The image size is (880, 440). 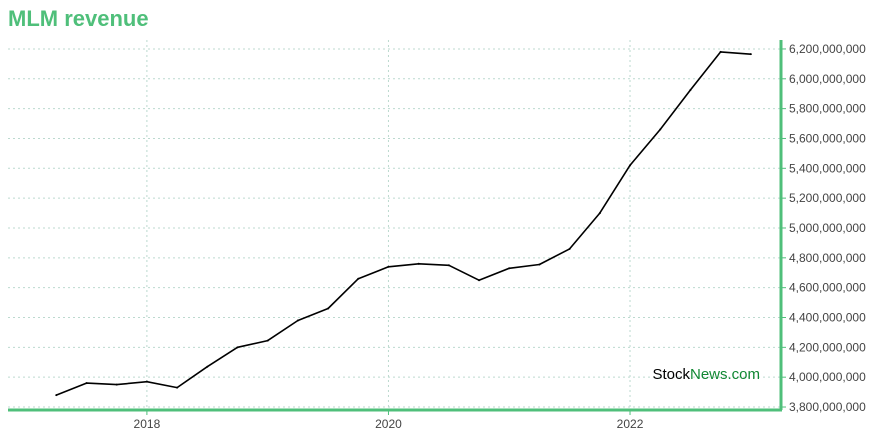 What do you see at coordinates (827, 288) in the screenshot?
I see `y-tick-label: 4,600,000,000` at bounding box center [827, 288].